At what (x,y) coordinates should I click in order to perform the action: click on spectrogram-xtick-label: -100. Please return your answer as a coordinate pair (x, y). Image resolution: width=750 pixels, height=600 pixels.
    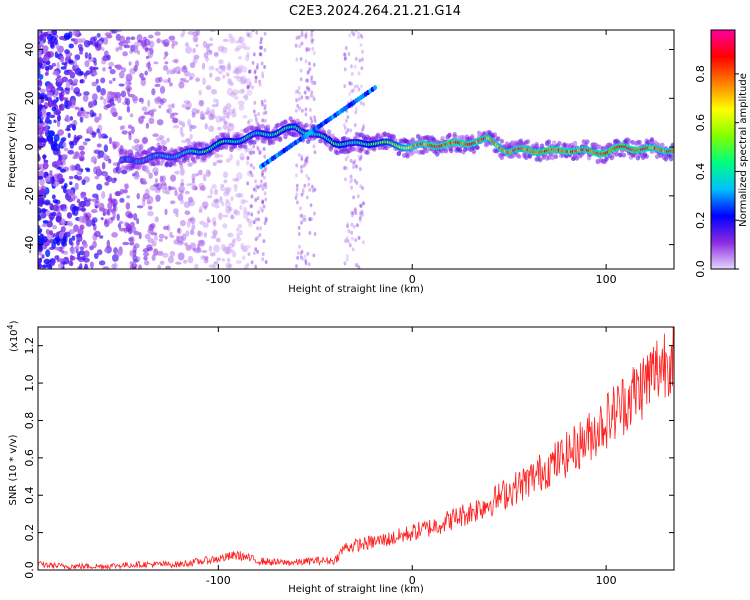
    Looking at the image, I should click on (218, 279).